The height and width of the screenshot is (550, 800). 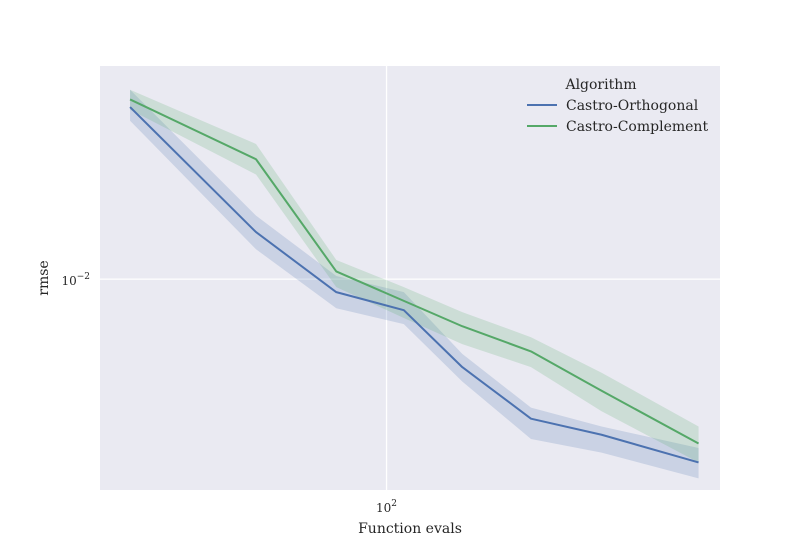 I want to click on y-axis-label: rmse, so click(x=44, y=277).